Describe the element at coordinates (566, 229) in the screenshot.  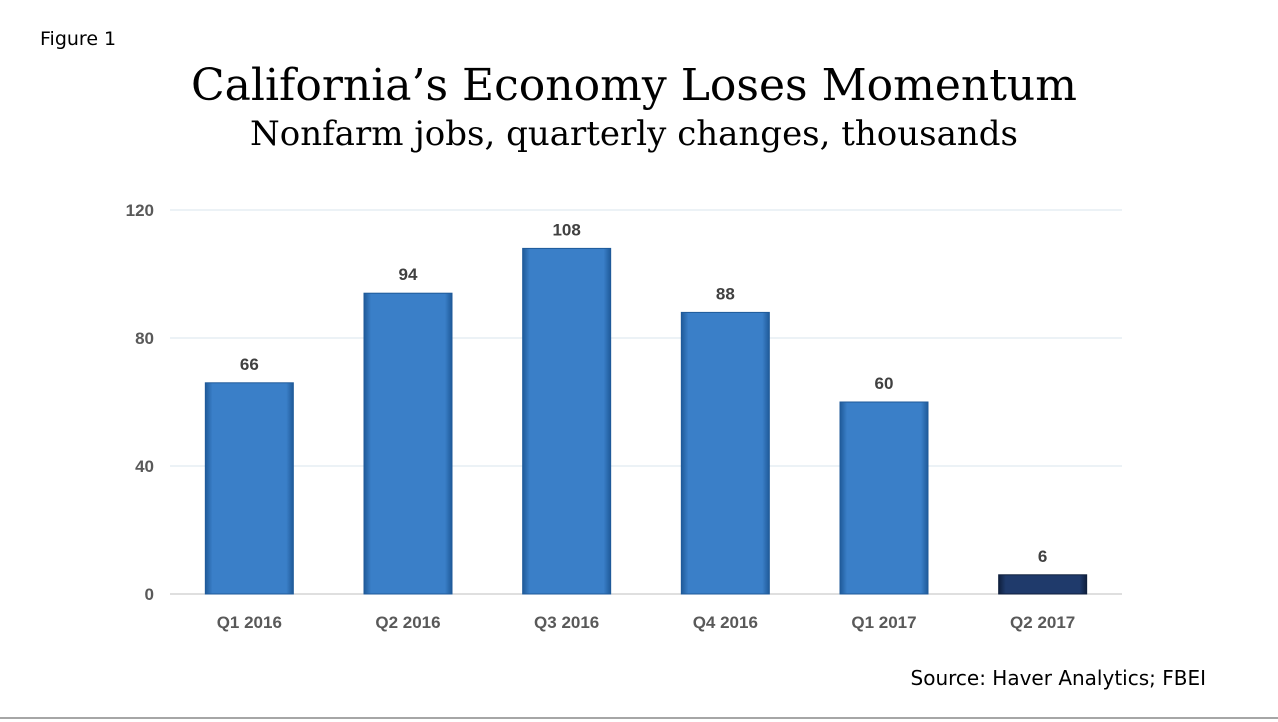
I see `data-label: 108` at that location.